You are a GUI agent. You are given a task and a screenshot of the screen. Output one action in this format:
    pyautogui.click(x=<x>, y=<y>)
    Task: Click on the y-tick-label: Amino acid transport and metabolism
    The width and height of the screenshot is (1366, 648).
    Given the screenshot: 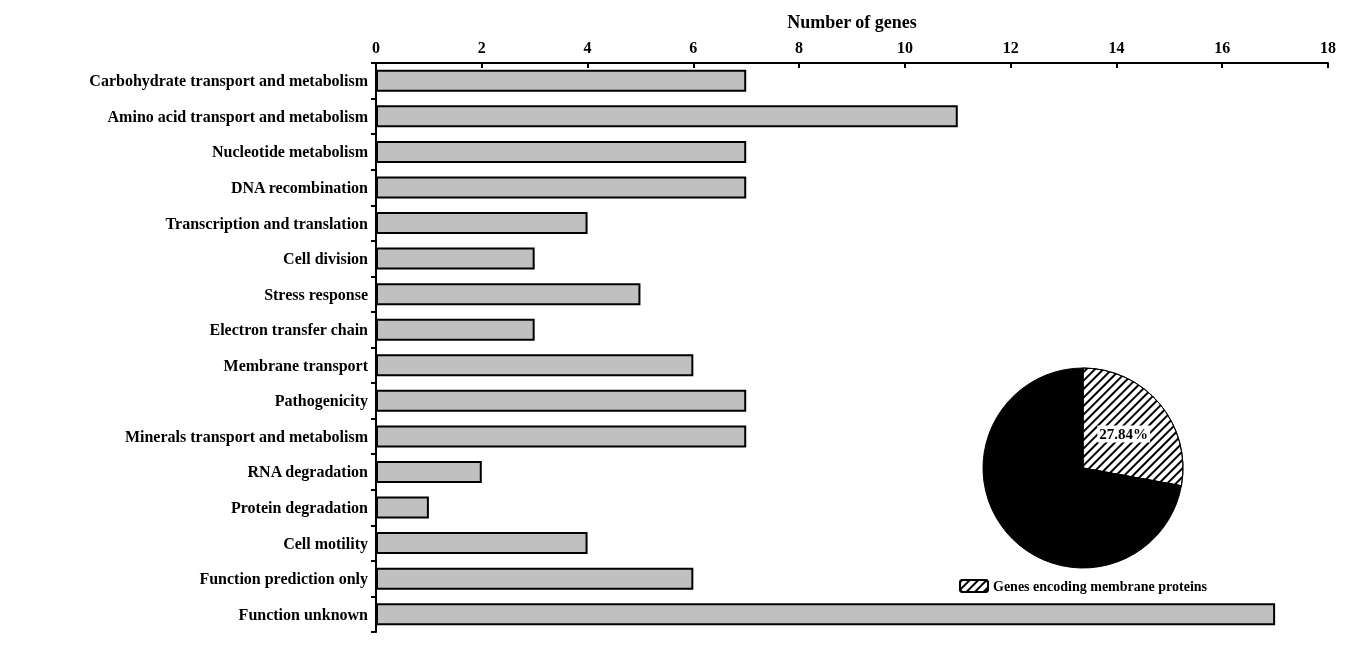 What is the action you would take?
    pyautogui.click(x=238, y=116)
    